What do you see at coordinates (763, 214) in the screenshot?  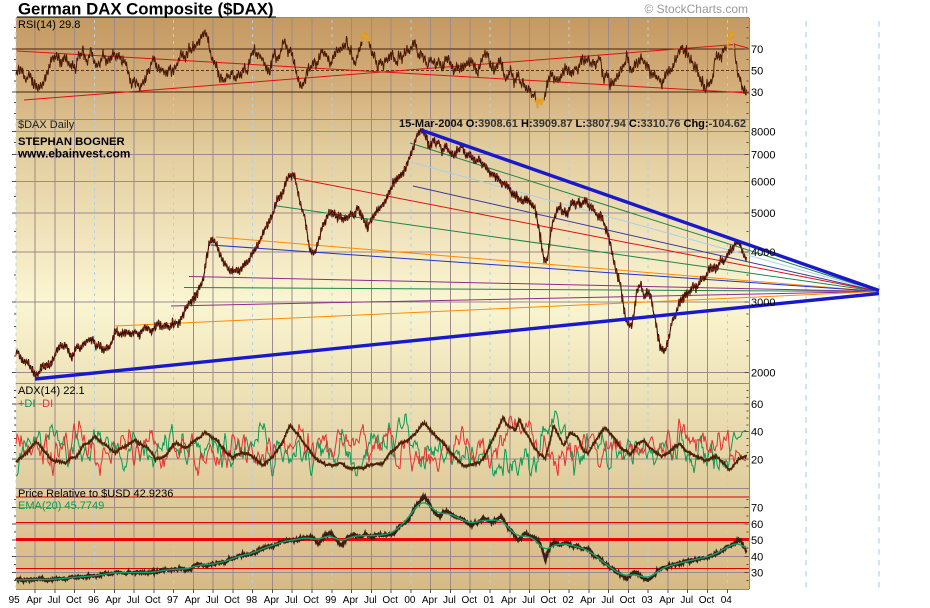 I see `svg-text: 5000` at bounding box center [763, 214].